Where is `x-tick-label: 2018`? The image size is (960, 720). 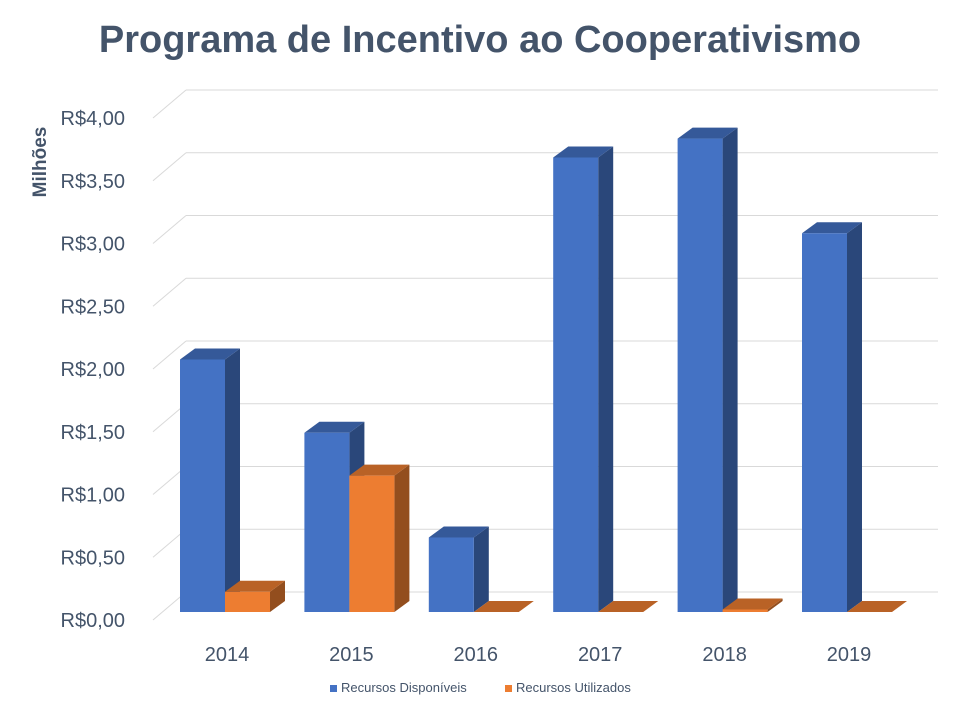 x-tick-label: 2018 is located at coordinates (724, 655).